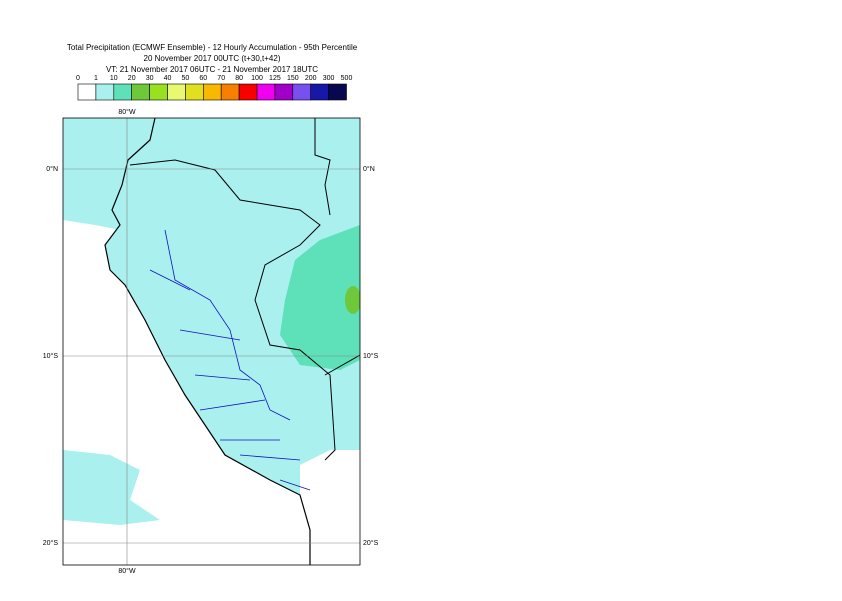  I want to click on legend-label: 30, so click(150, 78).